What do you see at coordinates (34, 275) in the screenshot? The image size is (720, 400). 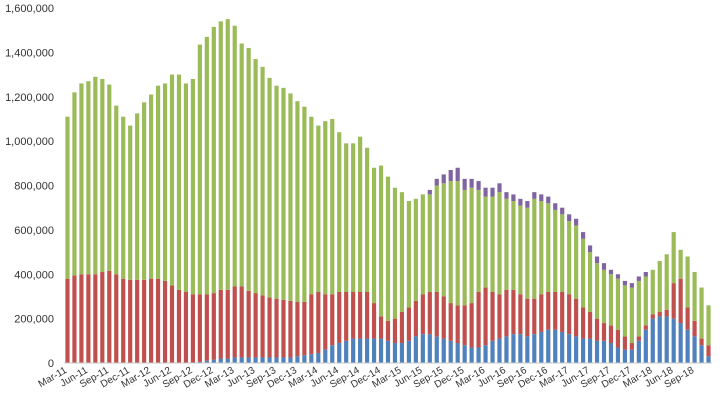 I see `y-tick-label: 400,000` at bounding box center [34, 275].